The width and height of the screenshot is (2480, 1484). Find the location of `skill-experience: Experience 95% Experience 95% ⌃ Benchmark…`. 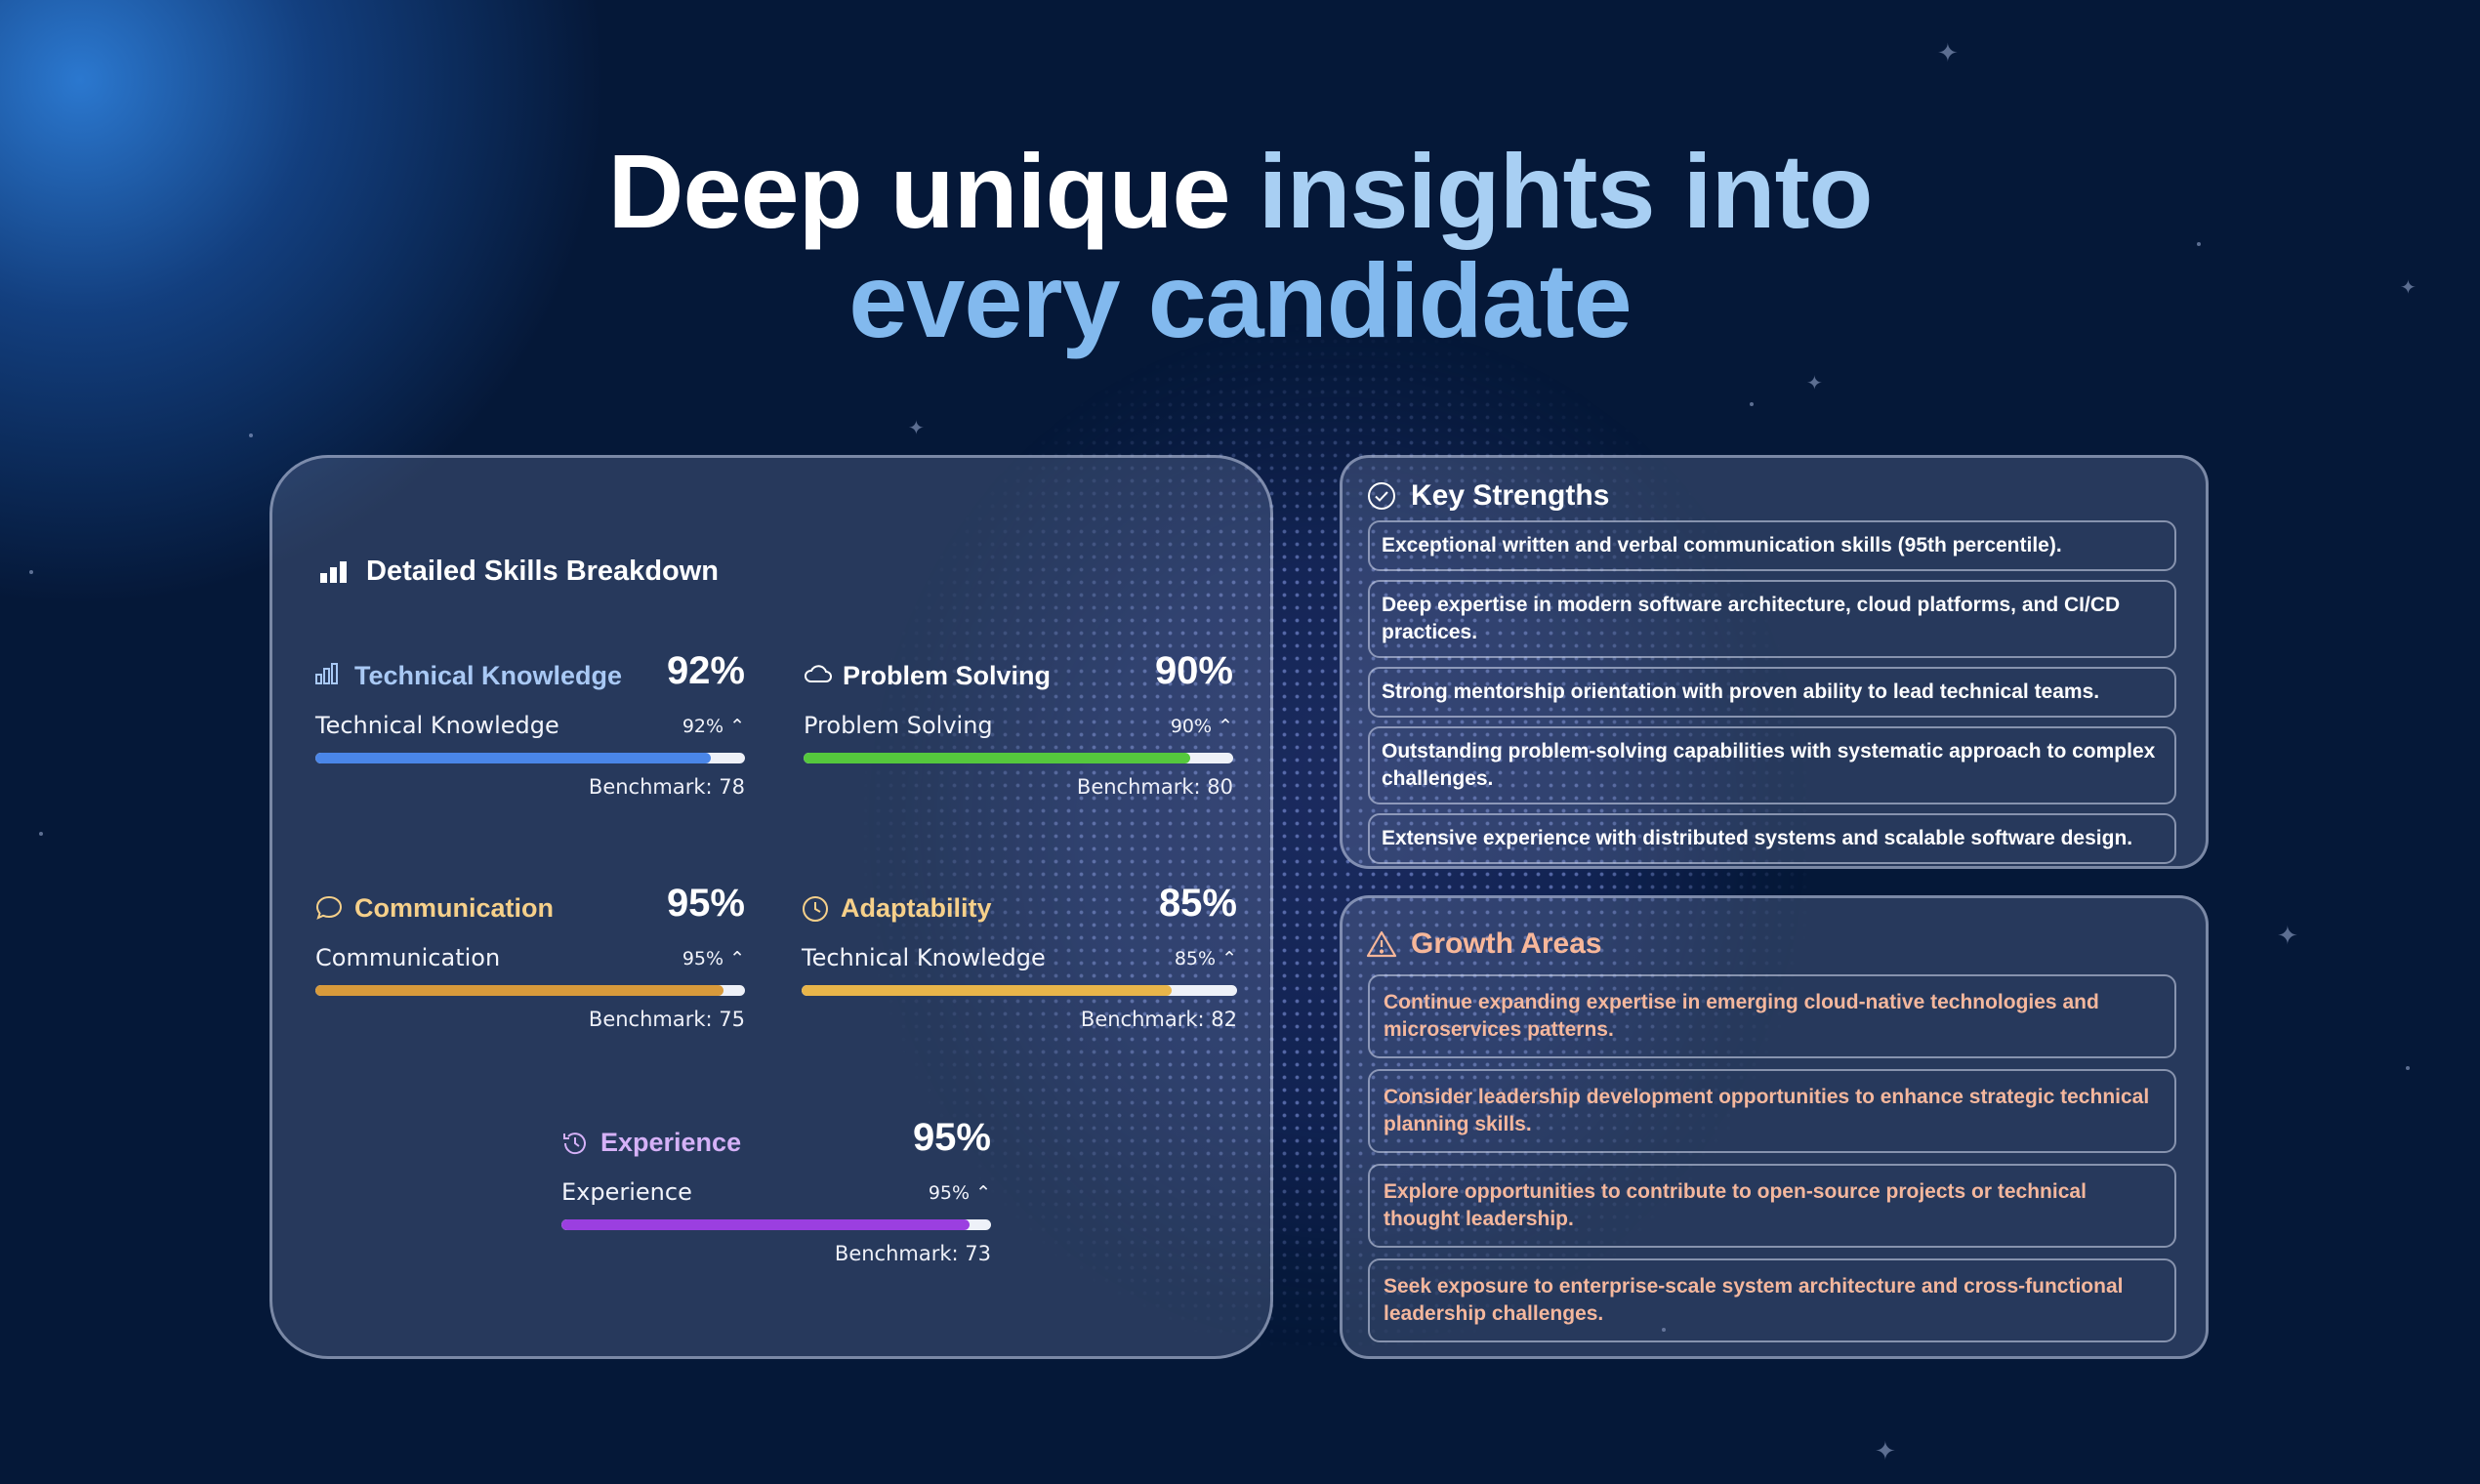

skill-experience: Experience 95% Experience 95% ⌃ Benchmark… is located at coordinates (776, 1191).